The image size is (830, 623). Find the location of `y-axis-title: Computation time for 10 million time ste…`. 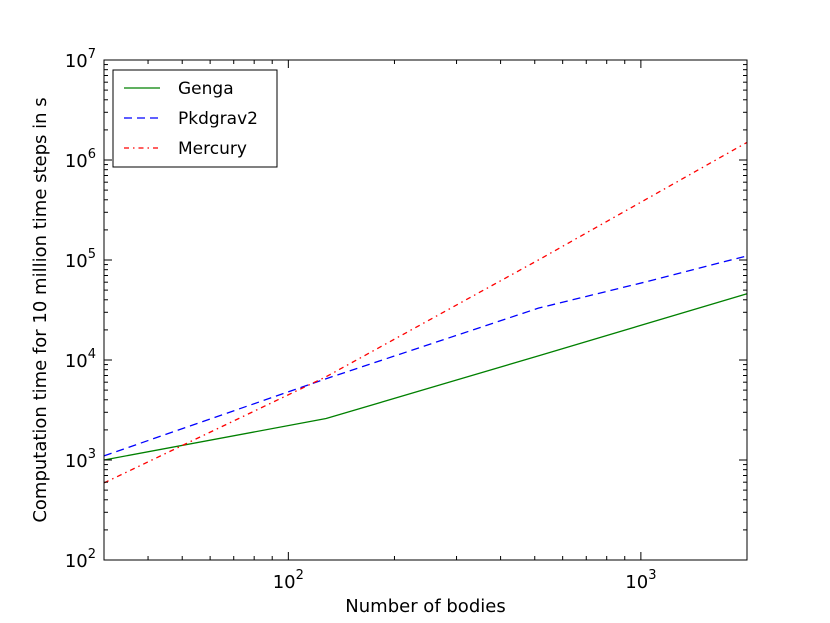

y-axis-title: Computation time for 10 million time ste… is located at coordinates (40, 309).